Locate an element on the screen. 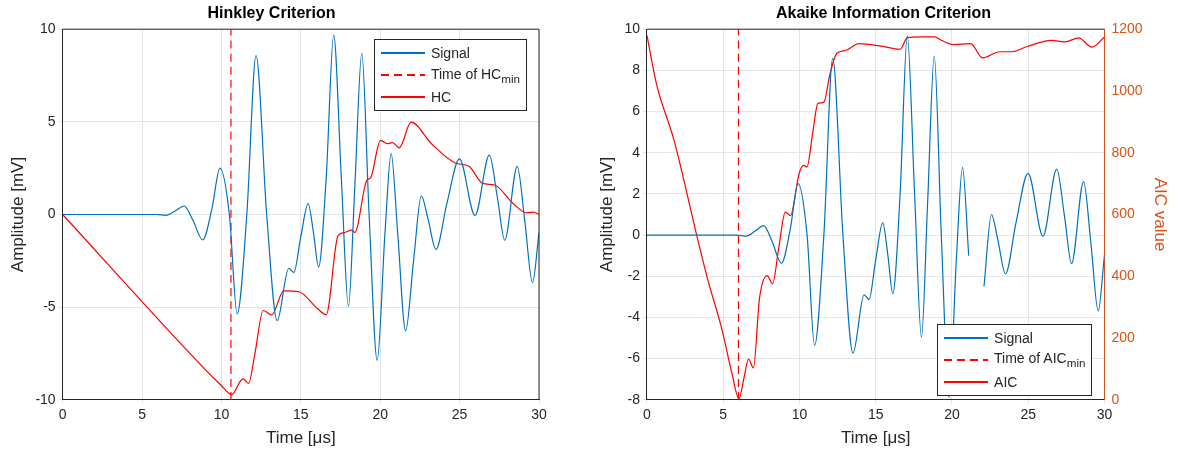 The width and height of the screenshot is (1178, 455). y2-tick-label: 400 is located at coordinates (1123, 275).